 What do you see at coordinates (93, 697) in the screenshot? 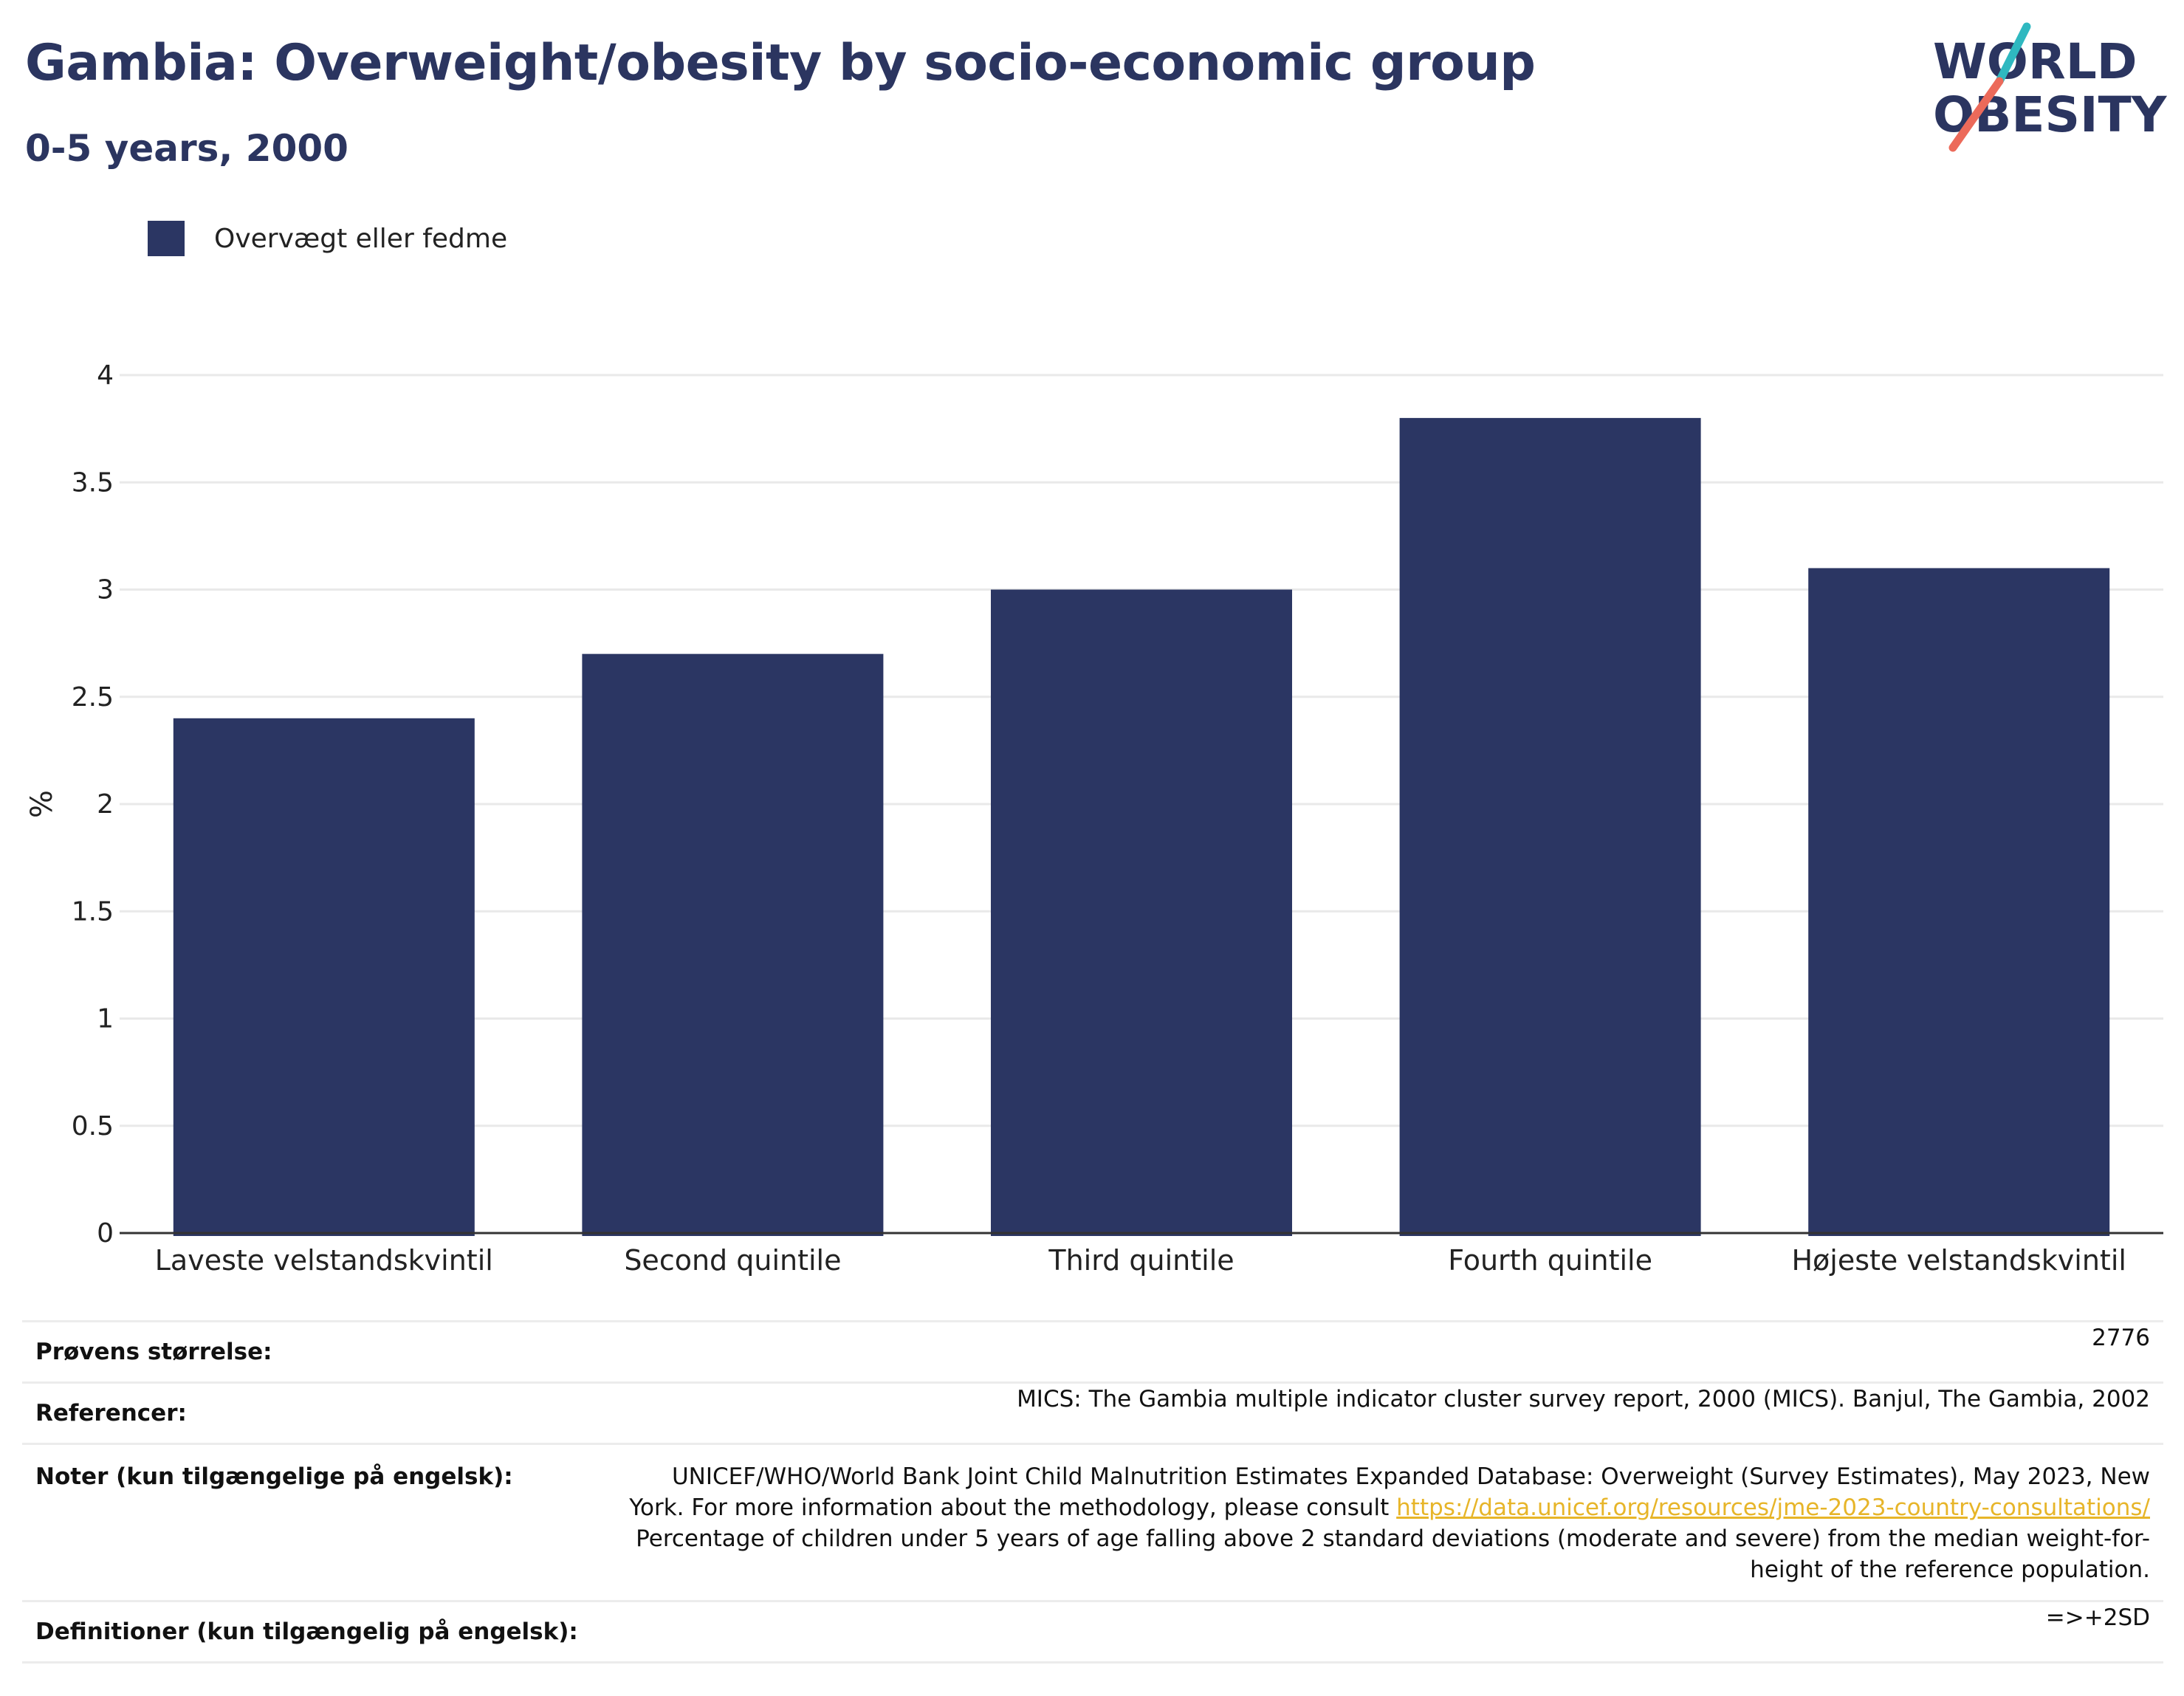
I see `y-tick-label: 2.5` at bounding box center [93, 697].